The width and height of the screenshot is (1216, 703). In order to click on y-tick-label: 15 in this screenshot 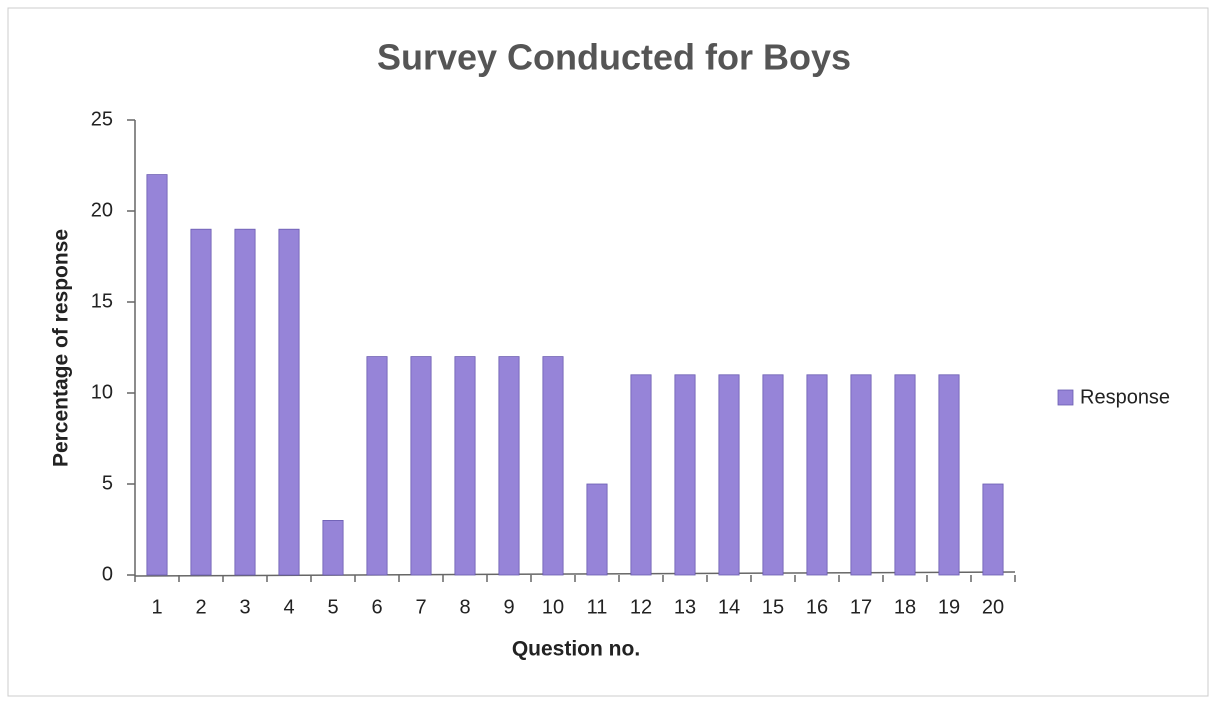, I will do `click(102, 301)`.